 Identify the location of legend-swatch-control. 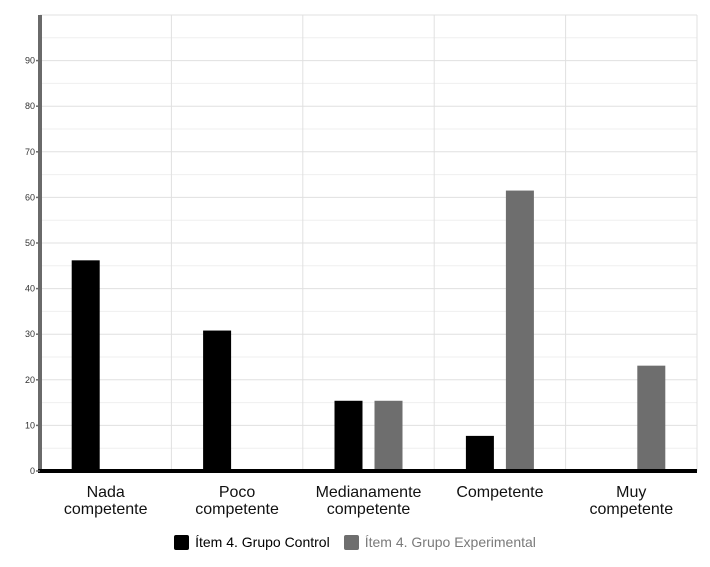
(182, 542).